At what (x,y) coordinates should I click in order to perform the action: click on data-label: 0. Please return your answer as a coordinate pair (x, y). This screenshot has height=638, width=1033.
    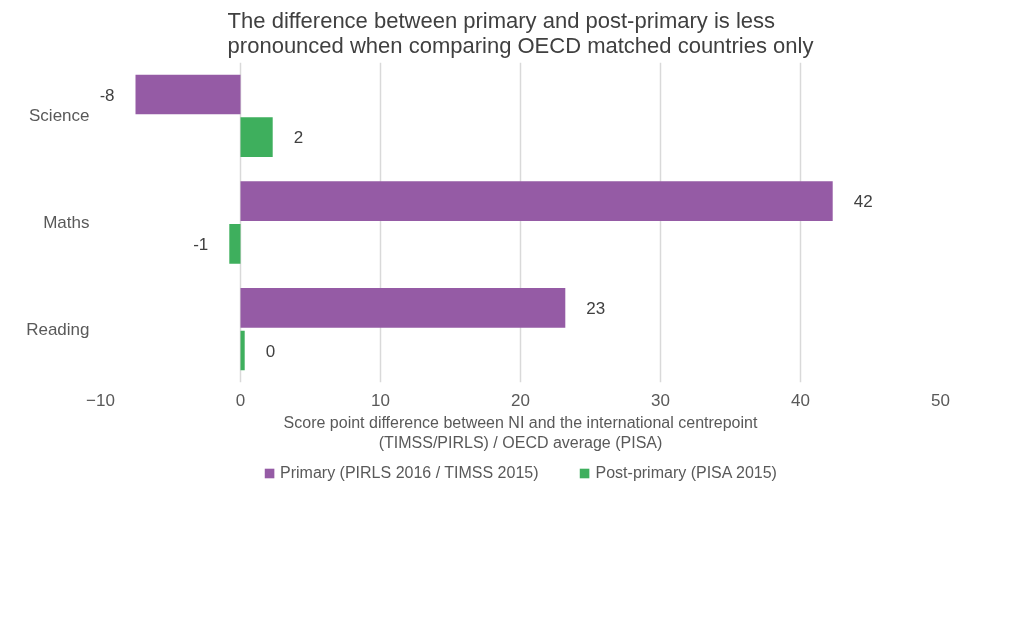
    Looking at the image, I should click on (270, 351).